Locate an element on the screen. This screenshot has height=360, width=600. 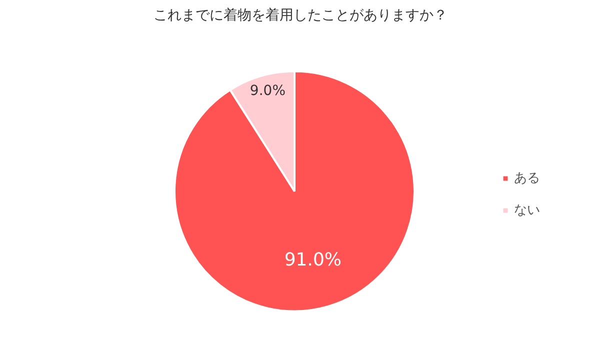
legend-label: ある is located at coordinates (527, 178).